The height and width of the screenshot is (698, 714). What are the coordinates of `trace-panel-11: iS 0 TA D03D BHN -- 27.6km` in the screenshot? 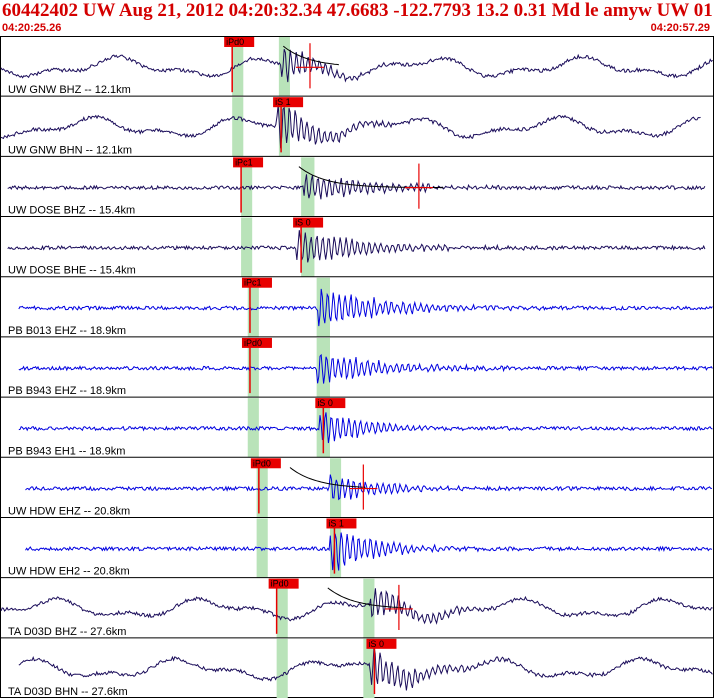 It's located at (357, 667).